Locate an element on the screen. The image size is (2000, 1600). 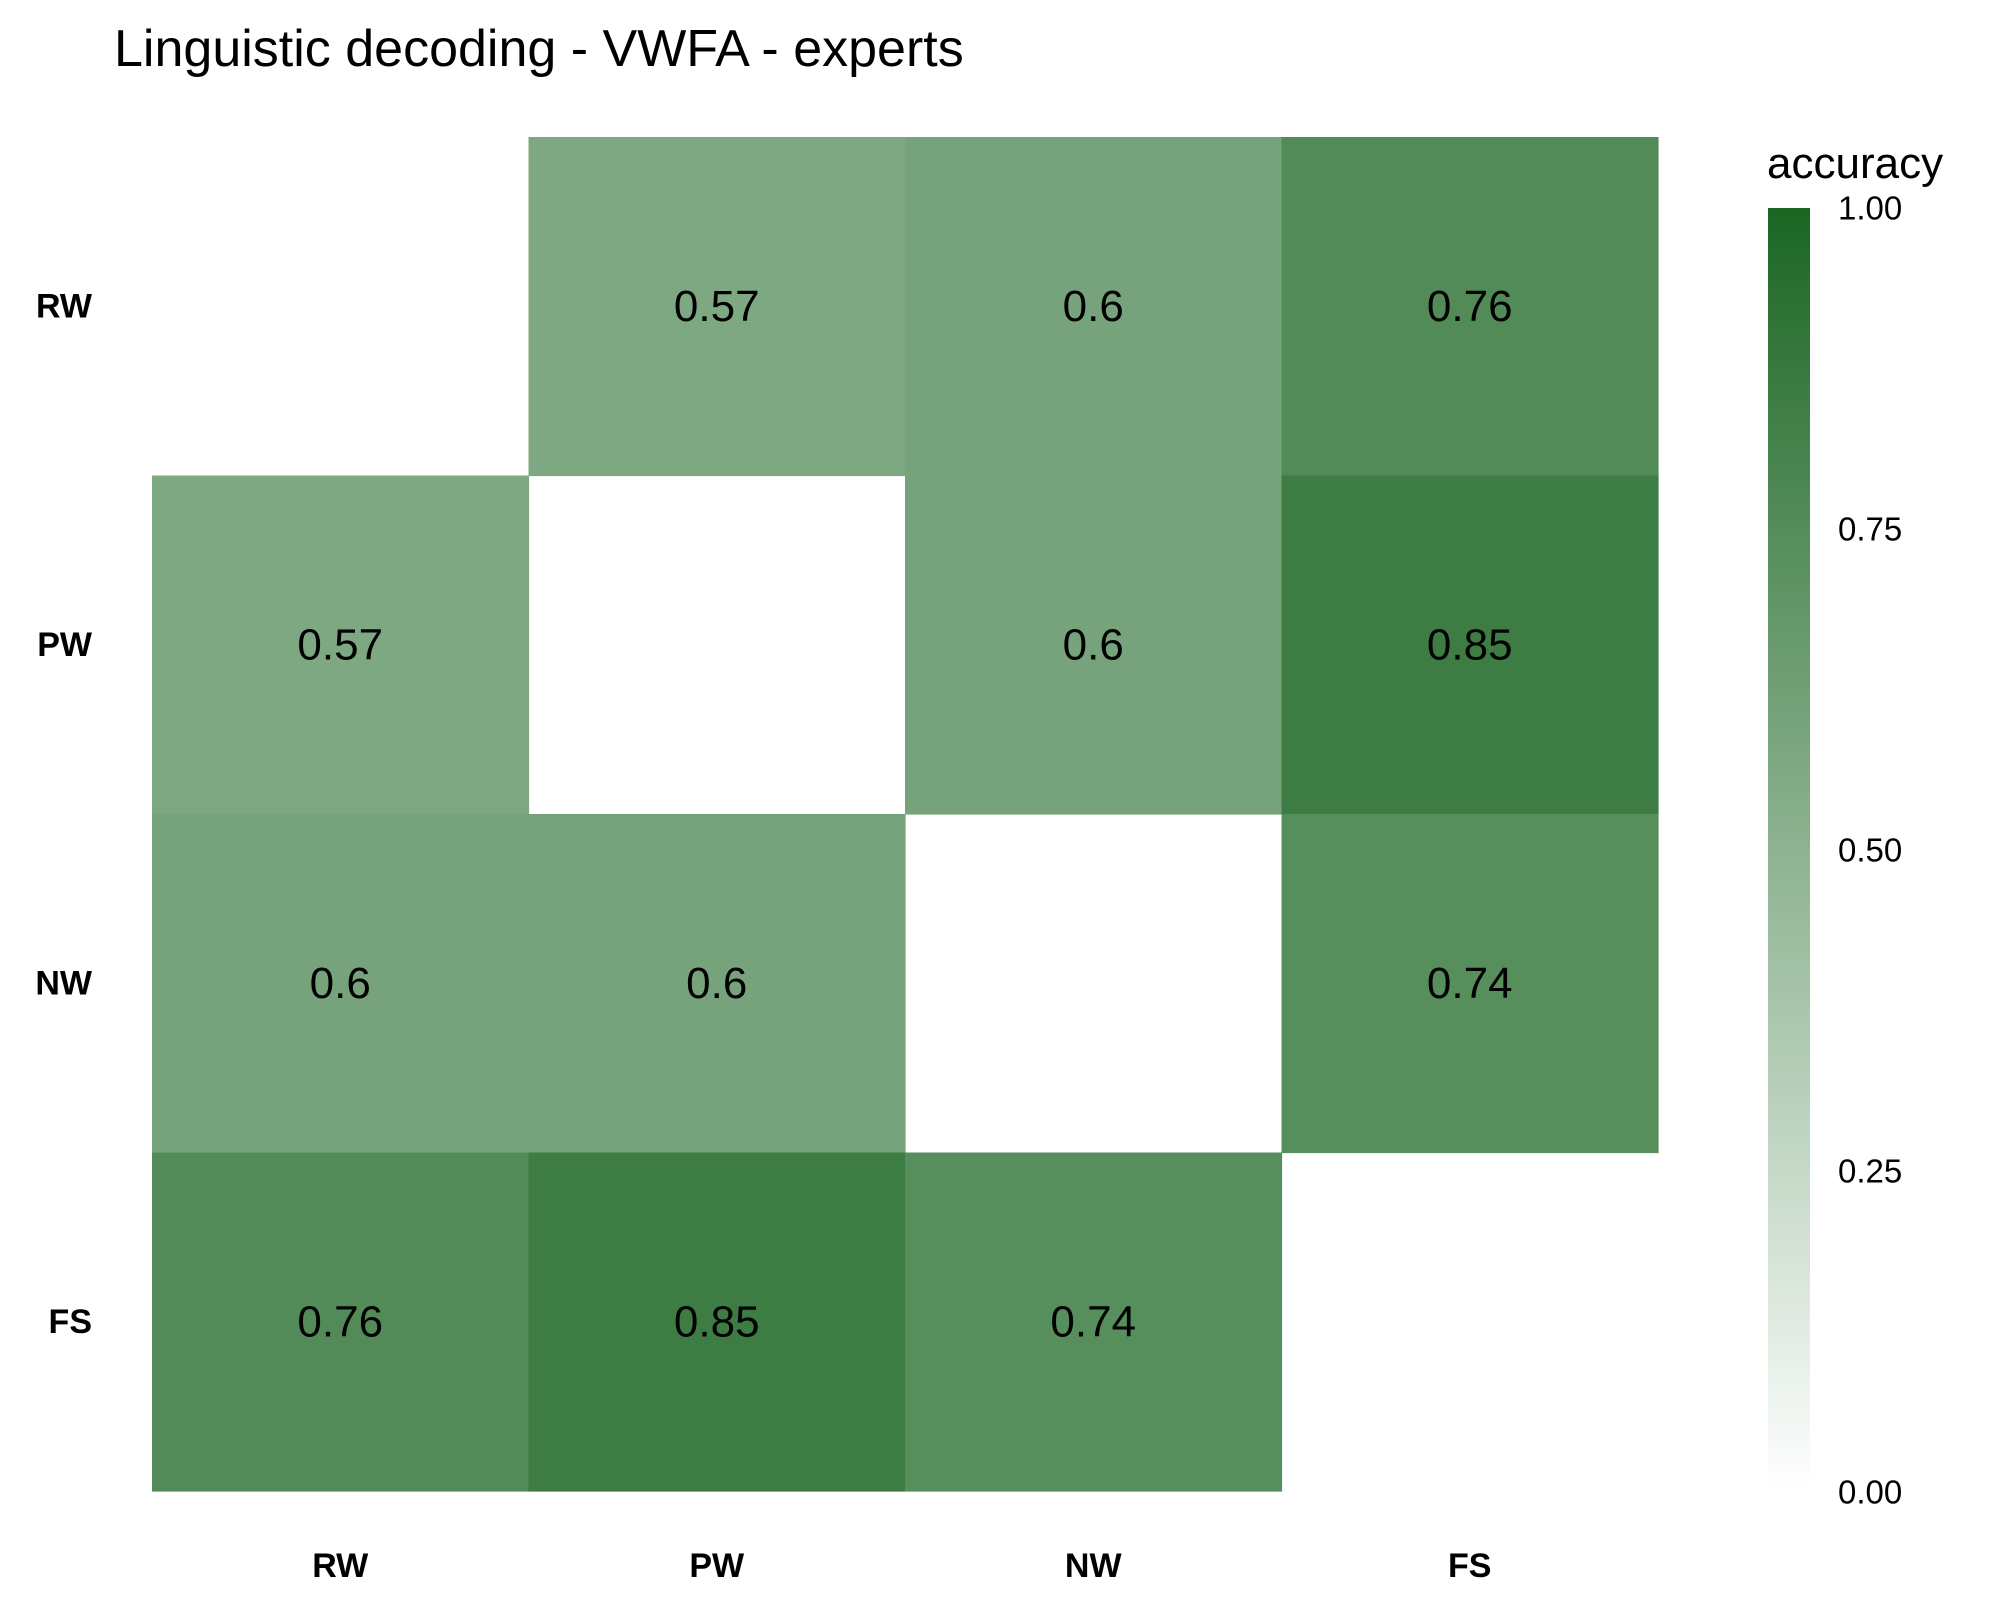
heatmap-cell-pw-nw is located at coordinates (1094, 645).